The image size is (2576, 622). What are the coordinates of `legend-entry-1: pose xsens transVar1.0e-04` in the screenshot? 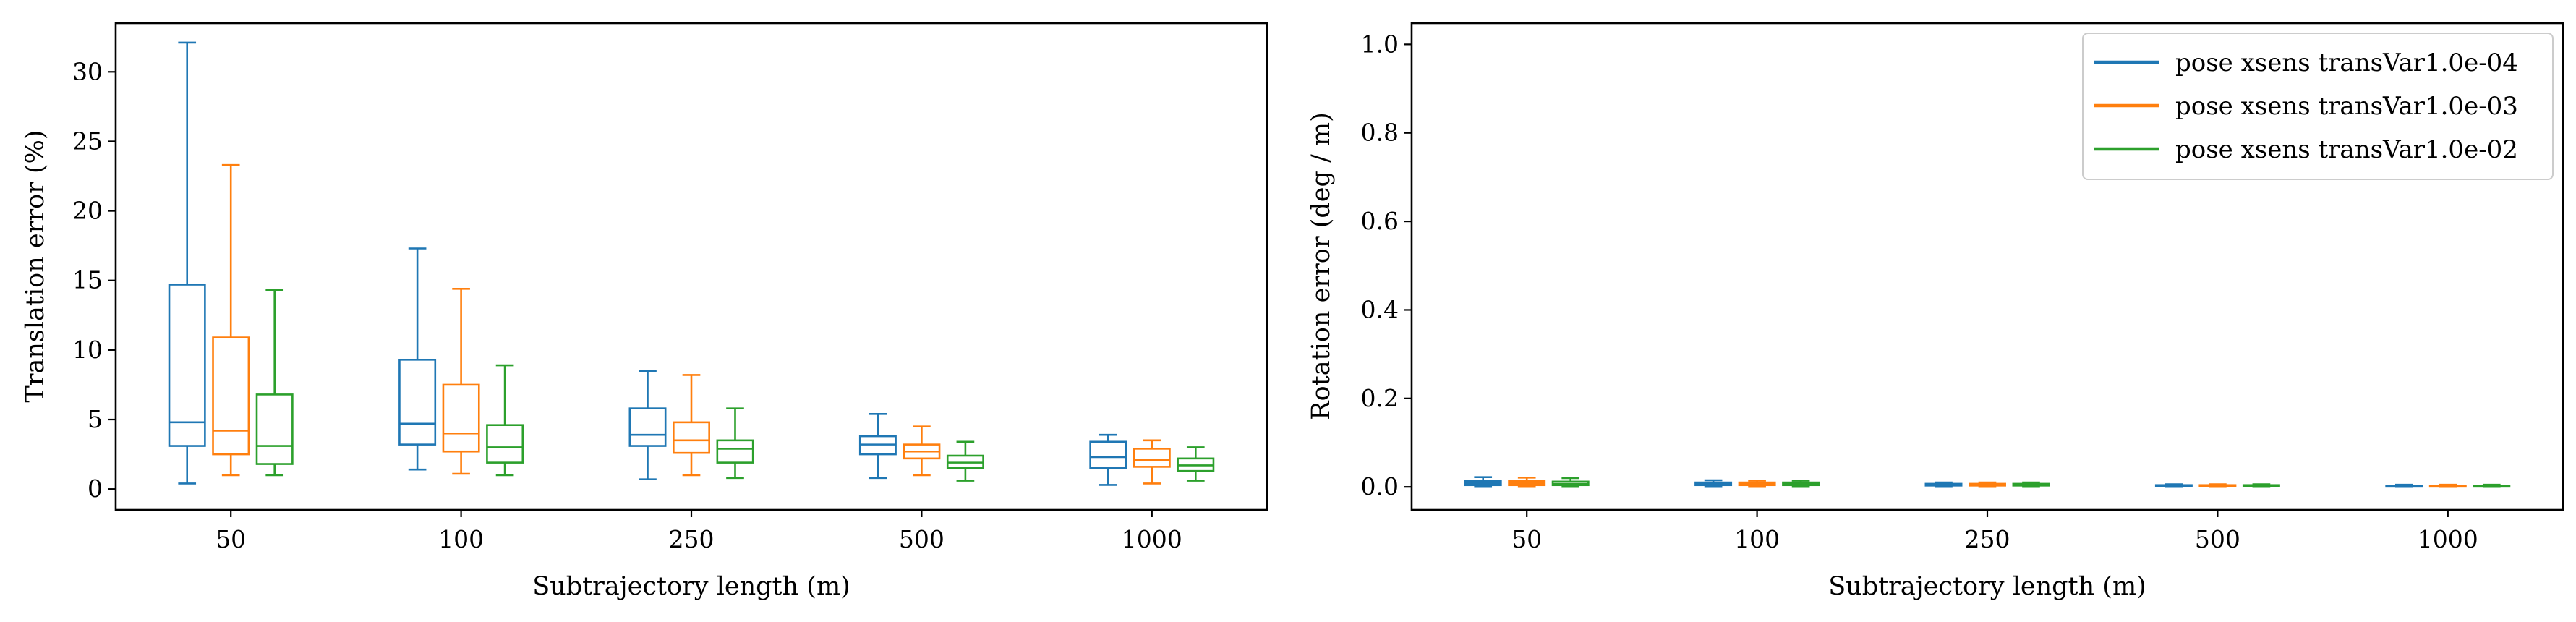 It's located at (2346, 62).